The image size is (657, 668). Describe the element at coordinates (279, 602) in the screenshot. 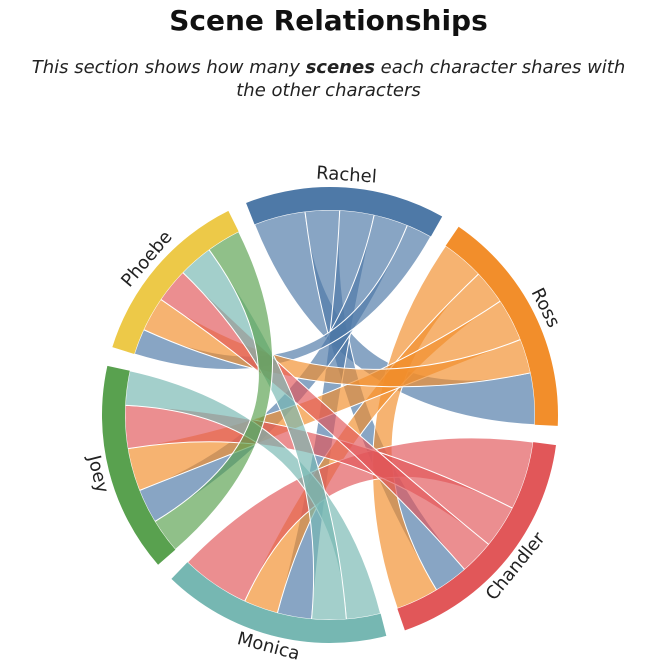

I see `node-arc-monica` at that location.